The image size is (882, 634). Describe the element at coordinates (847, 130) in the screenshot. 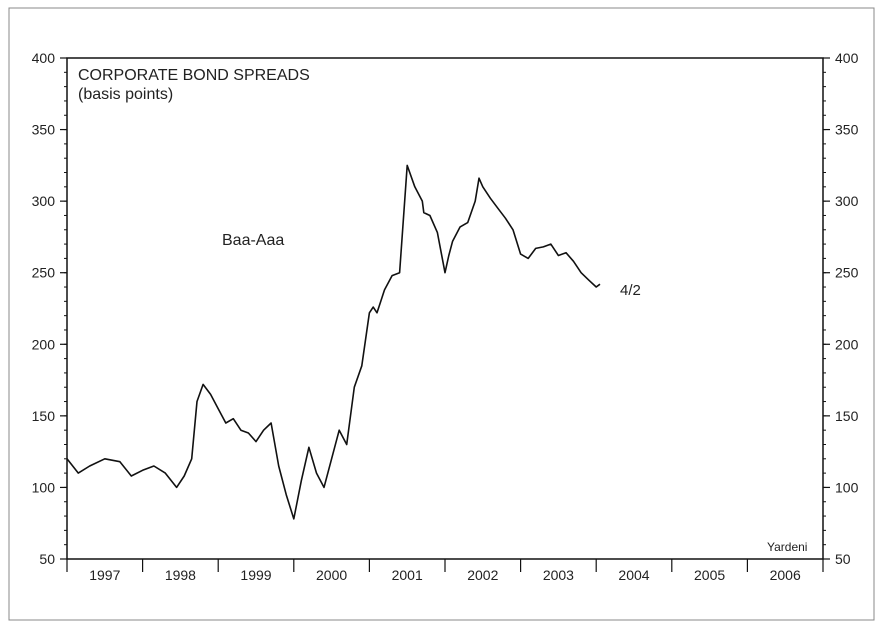

I see `y-tick-label-right: 350` at that location.